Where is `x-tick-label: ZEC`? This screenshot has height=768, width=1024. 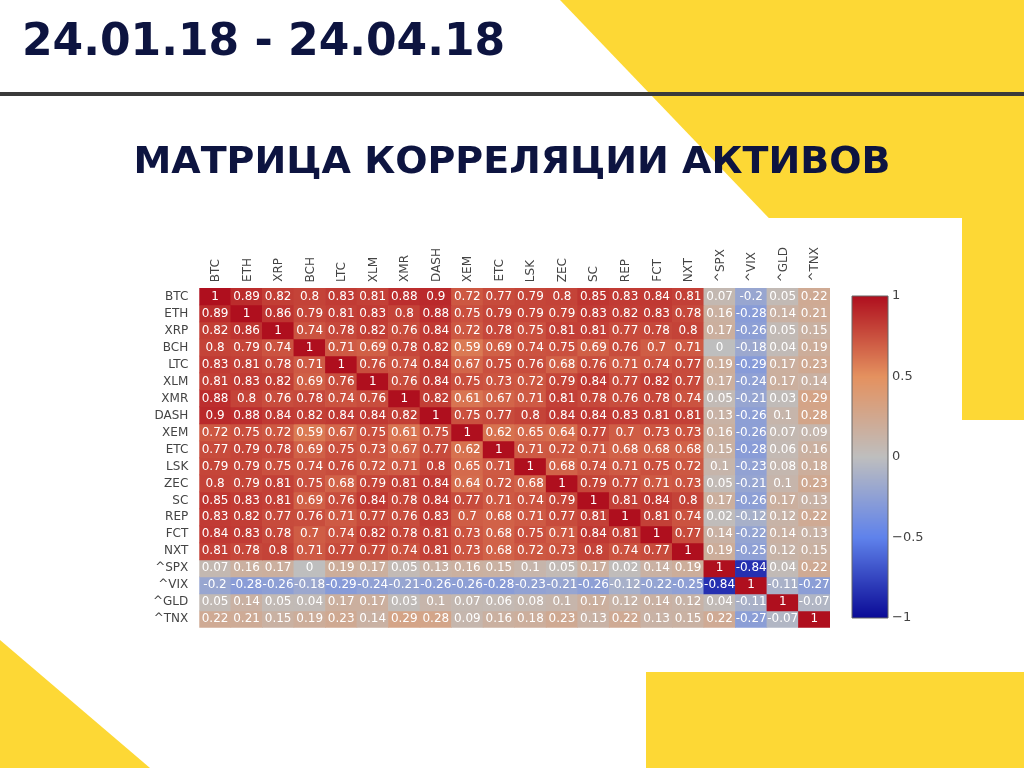 x-tick-label: ZEC is located at coordinates (561, 270).